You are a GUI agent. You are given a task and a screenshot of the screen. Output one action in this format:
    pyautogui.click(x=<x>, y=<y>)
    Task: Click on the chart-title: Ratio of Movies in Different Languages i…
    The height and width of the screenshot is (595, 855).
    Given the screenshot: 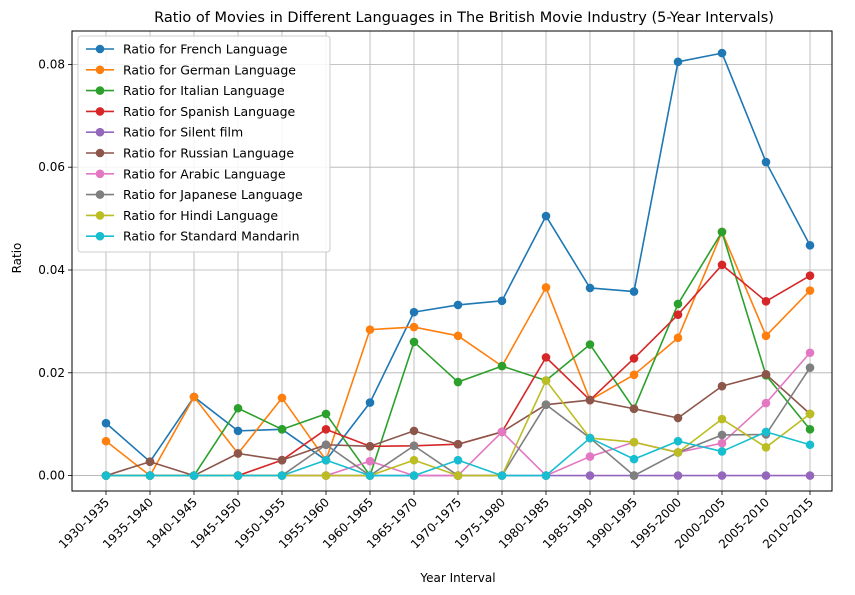 What is the action you would take?
    pyautogui.click(x=464, y=18)
    